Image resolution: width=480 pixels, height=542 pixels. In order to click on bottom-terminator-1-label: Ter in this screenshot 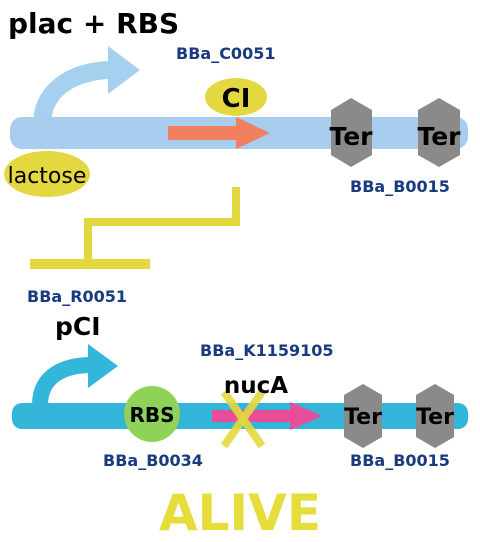, I will do `click(363, 417)`.